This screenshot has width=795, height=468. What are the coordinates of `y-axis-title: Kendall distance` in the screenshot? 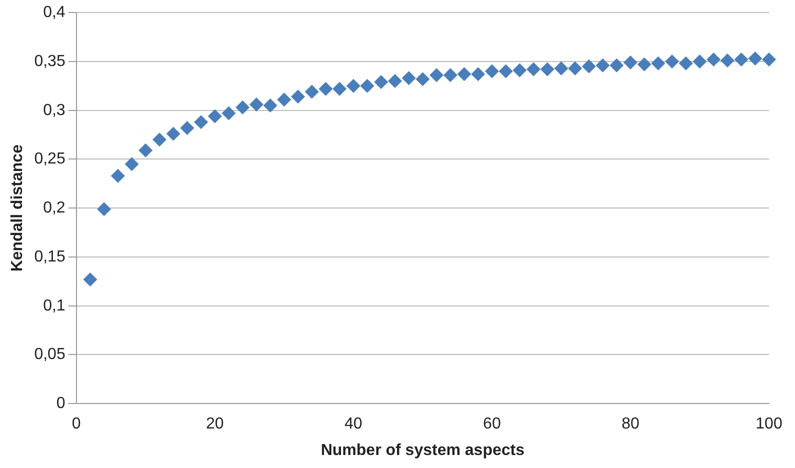 It's located at (17, 208).